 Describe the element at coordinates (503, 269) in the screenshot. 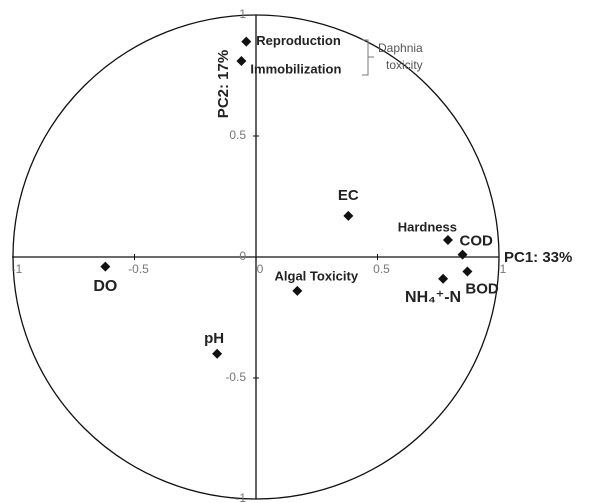

I see `x-tick-label: 1` at that location.